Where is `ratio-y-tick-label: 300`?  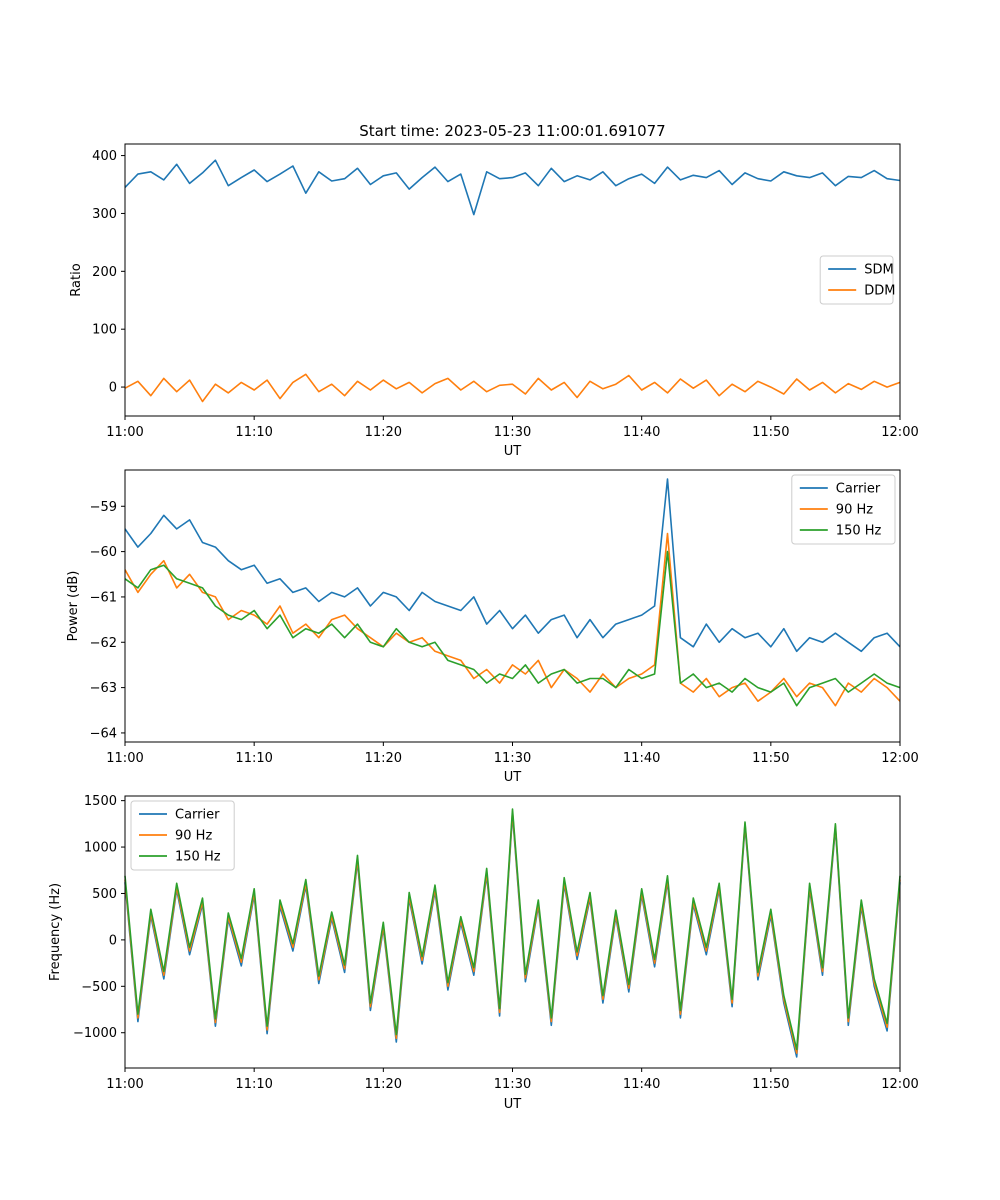 ratio-y-tick-label: 300 is located at coordinates (104, 214).